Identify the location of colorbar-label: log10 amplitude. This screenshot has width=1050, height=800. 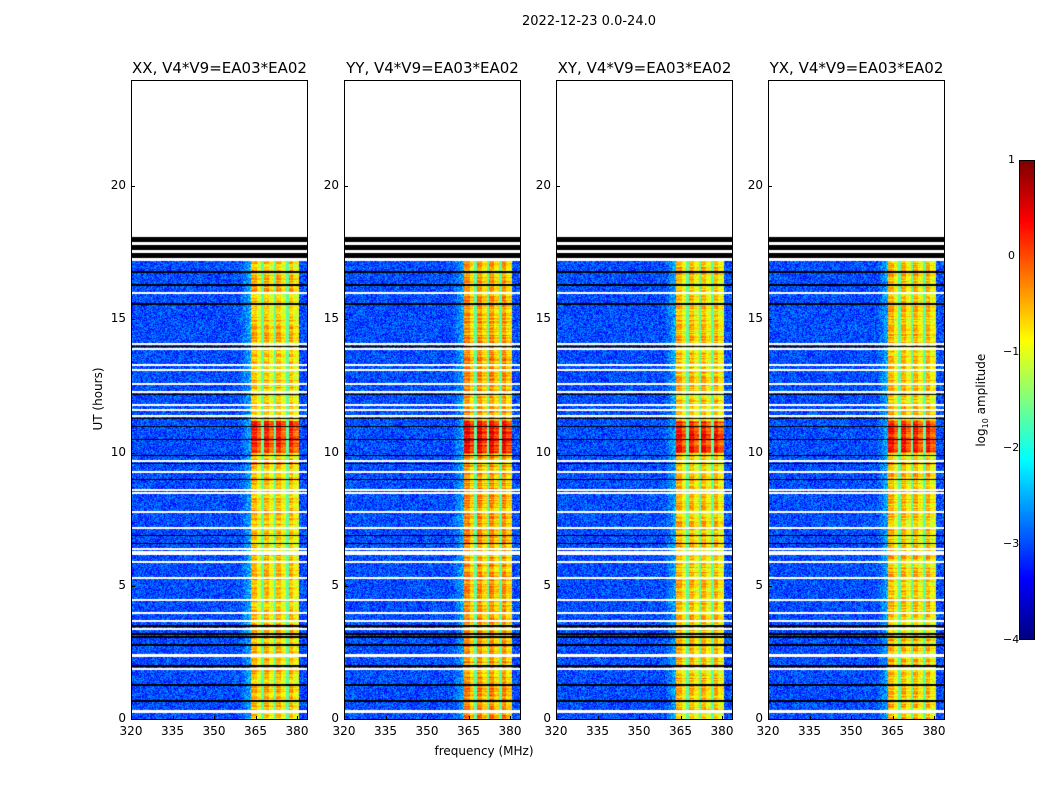
(982, 400).